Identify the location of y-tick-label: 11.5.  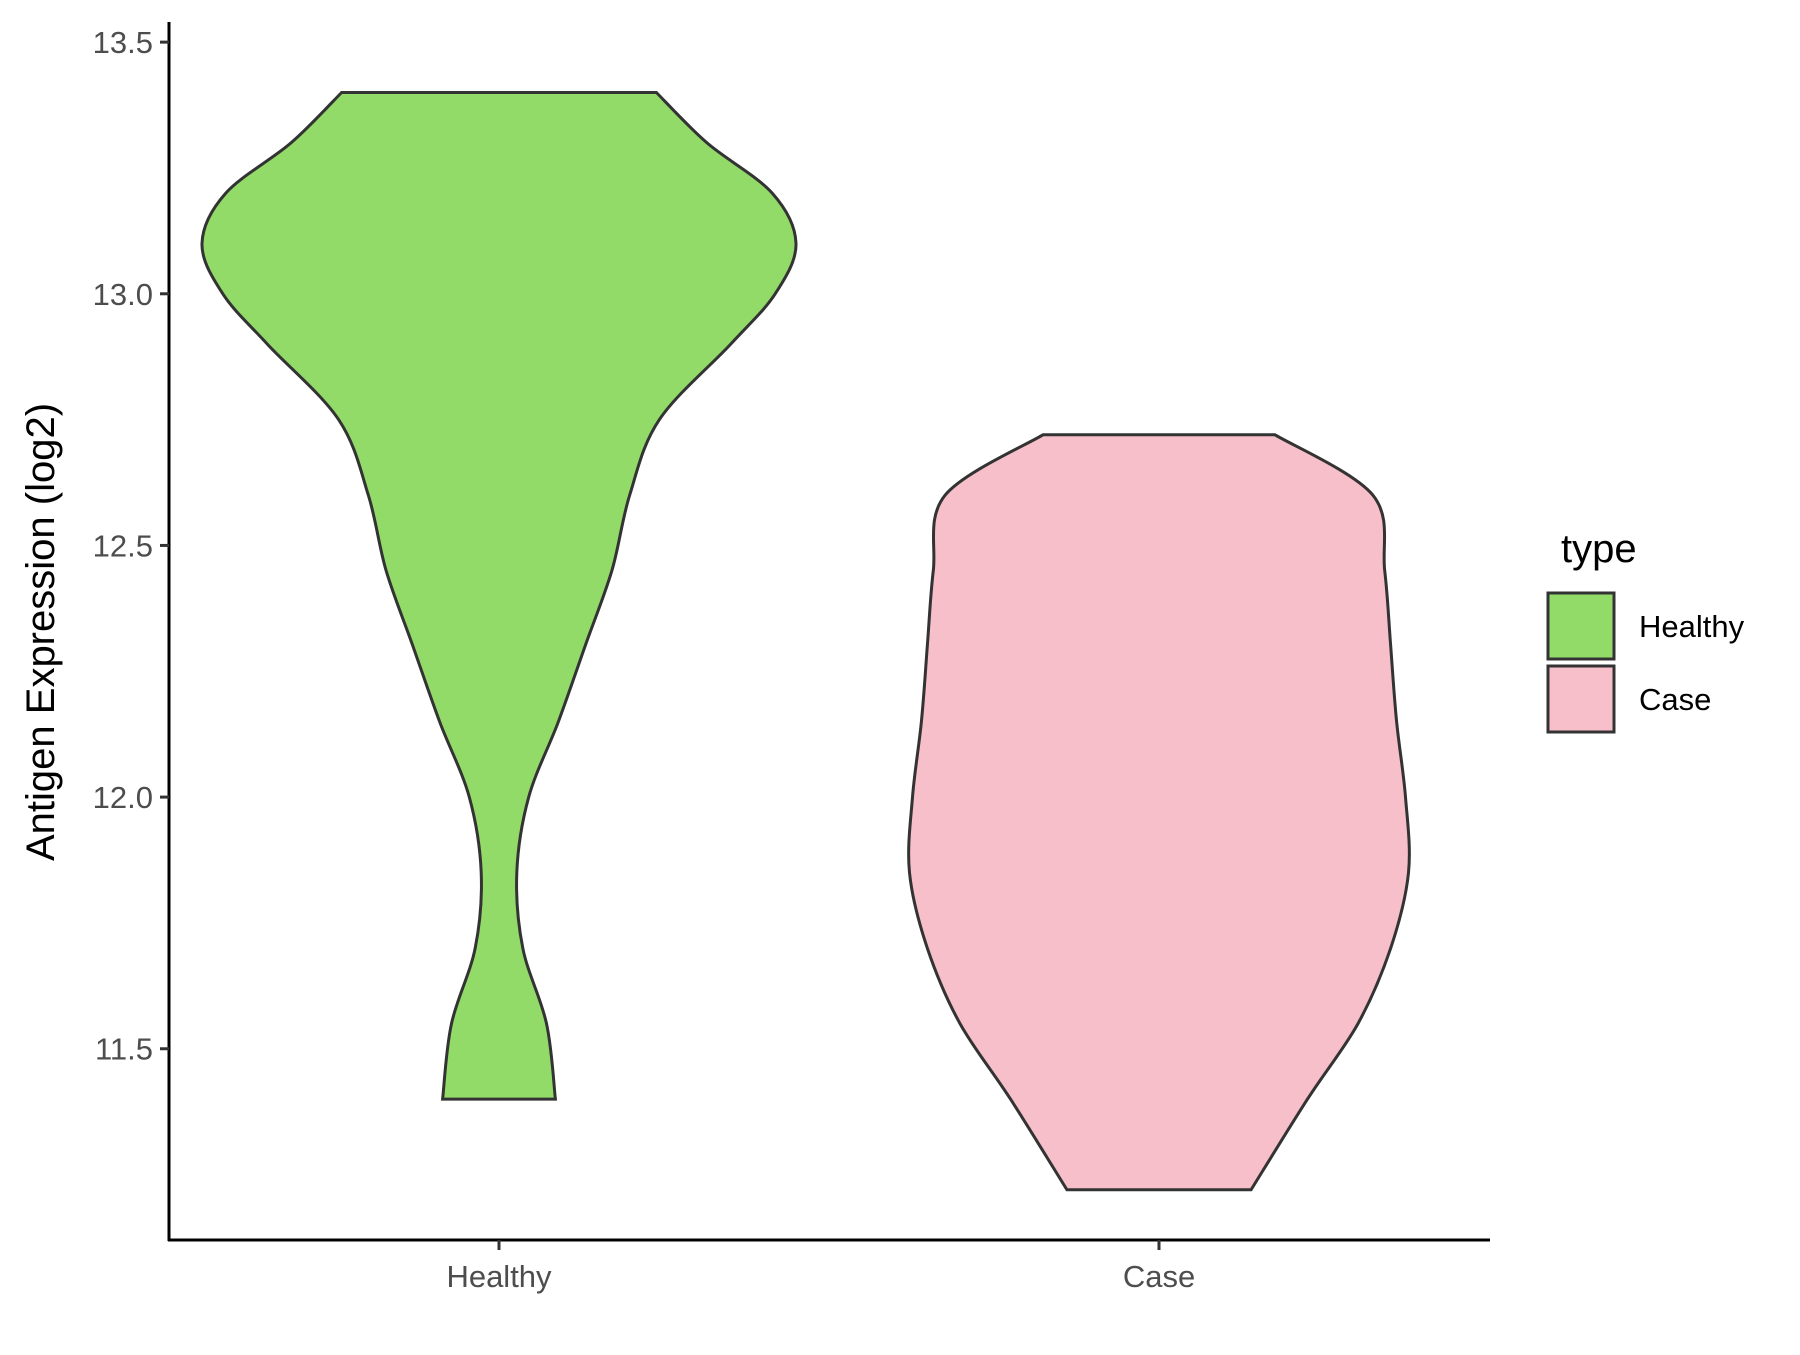
(124, 1049).